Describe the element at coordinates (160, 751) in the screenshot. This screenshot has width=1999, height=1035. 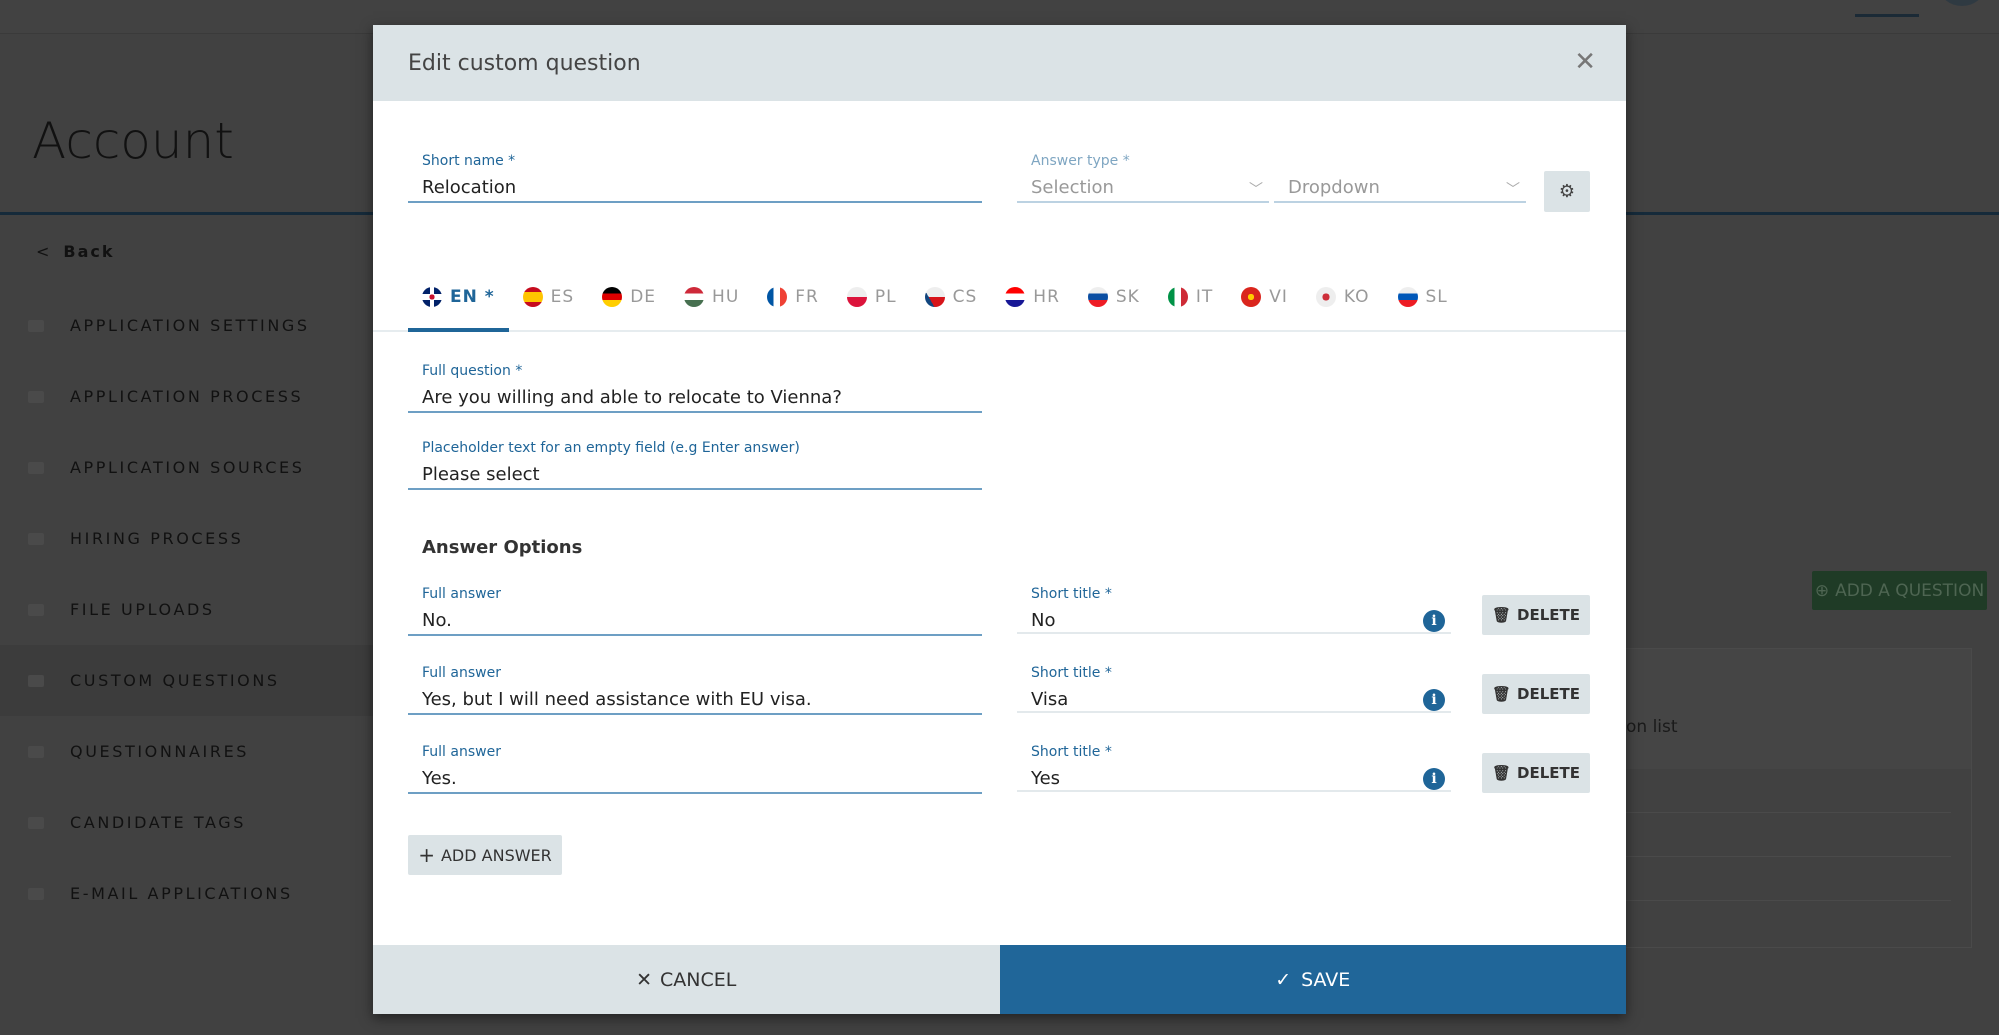
I see `sidebar-item-label: QUESTIONNAIRES` at that location.